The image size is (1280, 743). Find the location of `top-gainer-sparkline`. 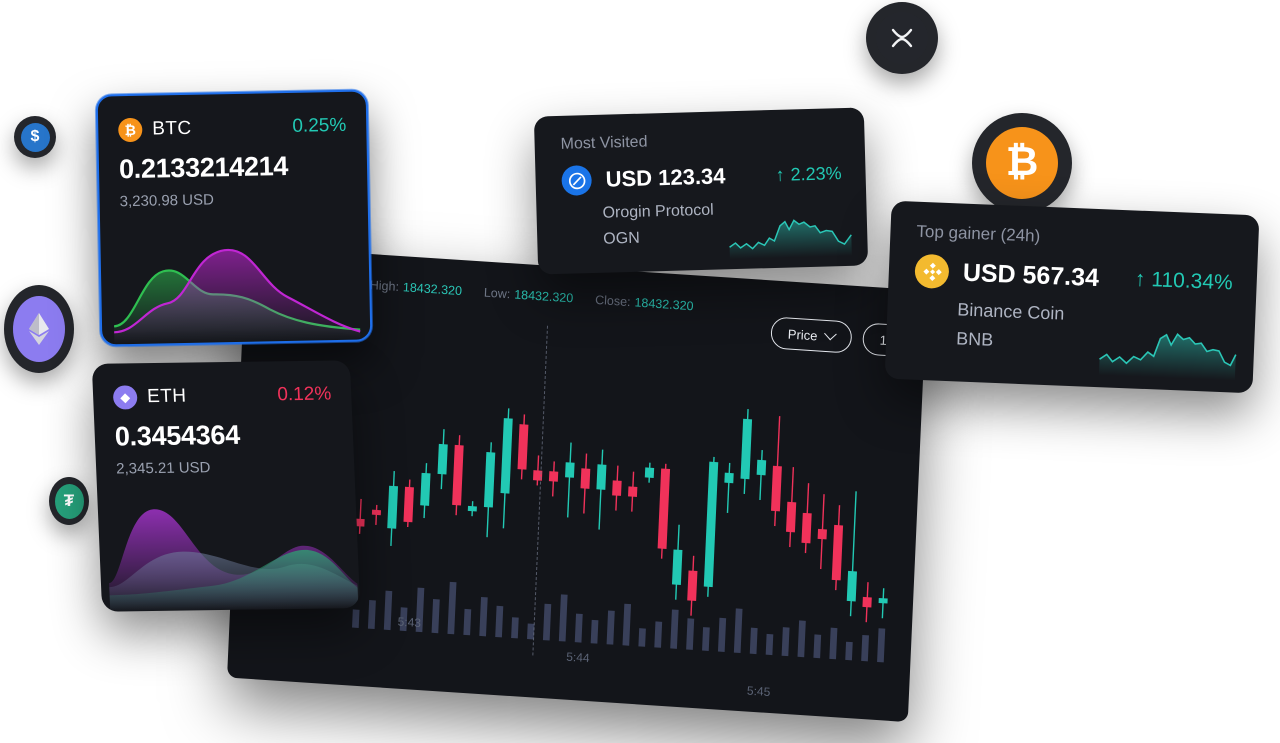

top-gainer-sparkline is located at coordinates (1167, 357).